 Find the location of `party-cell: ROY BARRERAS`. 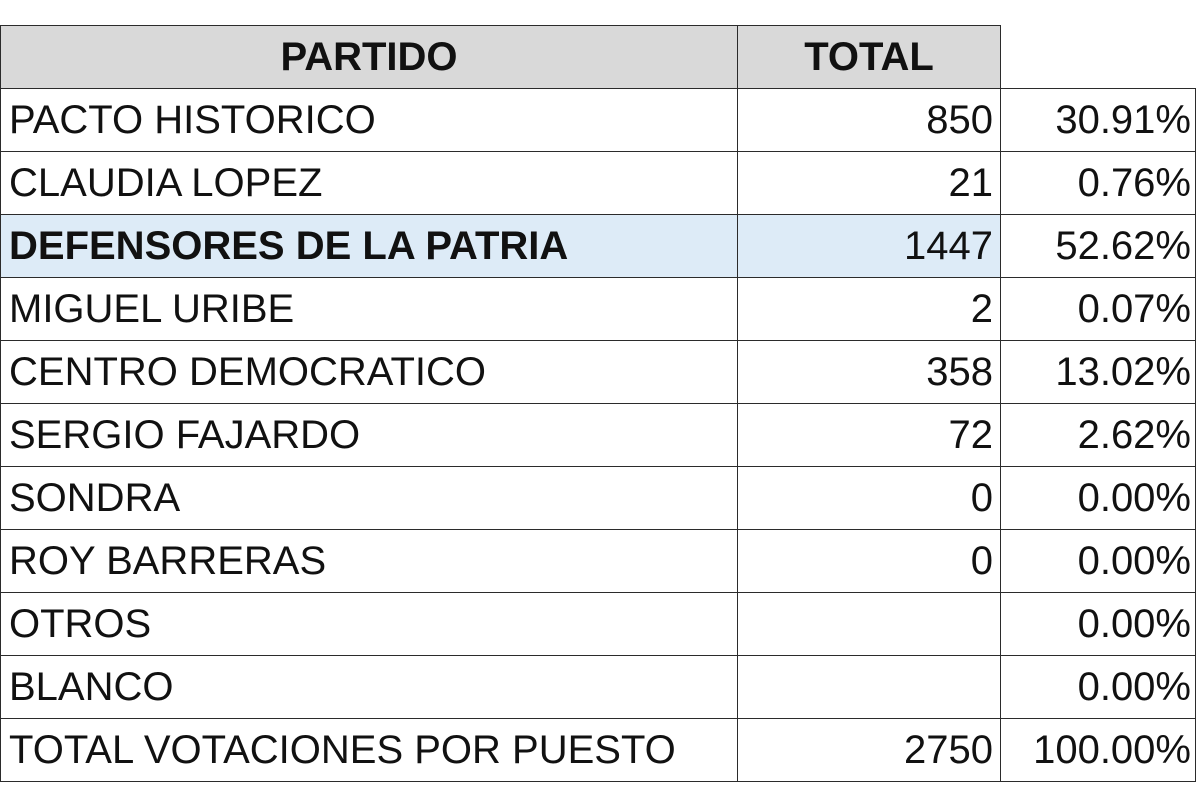

party-cell: ROY BARRERAS is located at coordinates (369, 561).